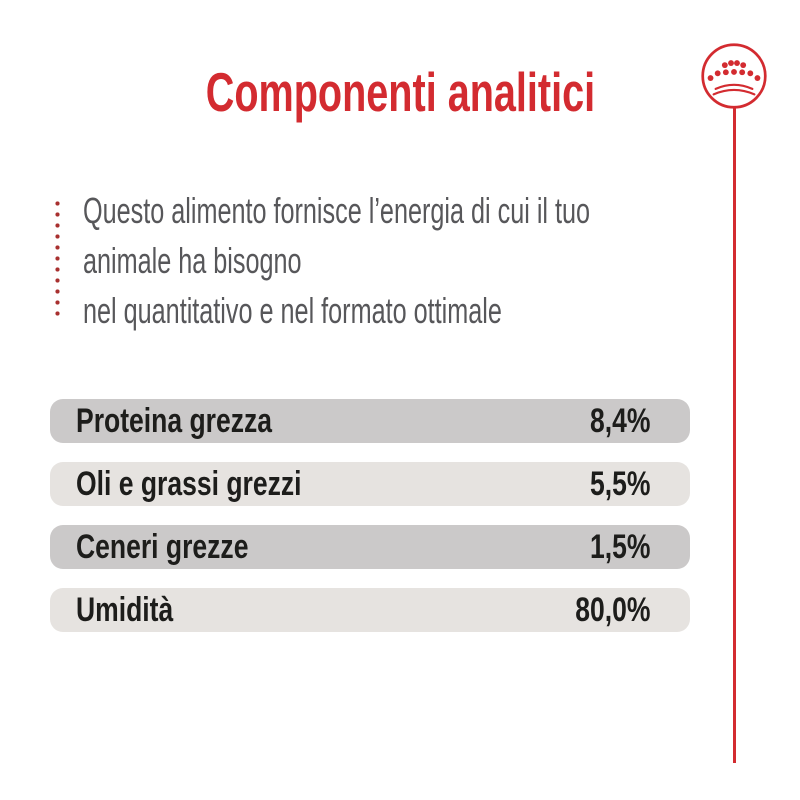 The image size is (800, 800). What do you see at coordinates (619, 547) in the screenshot?
I see `row-value: 1,5%` at bounding box center [619, 547].